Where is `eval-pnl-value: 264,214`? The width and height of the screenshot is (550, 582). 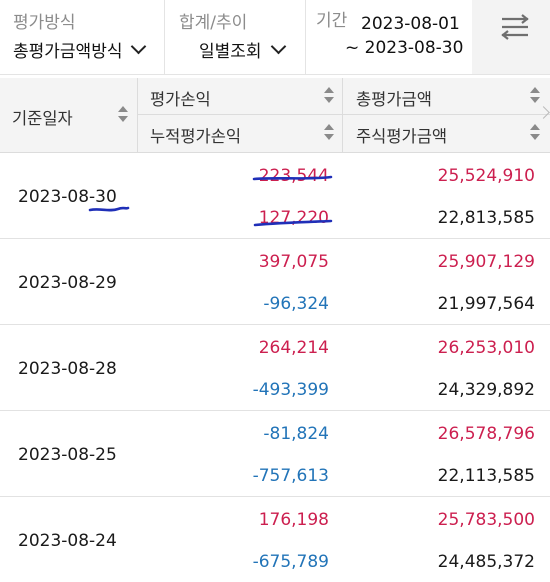 eval-pnl-value: 264,214 is located at coordinates (293, 348).